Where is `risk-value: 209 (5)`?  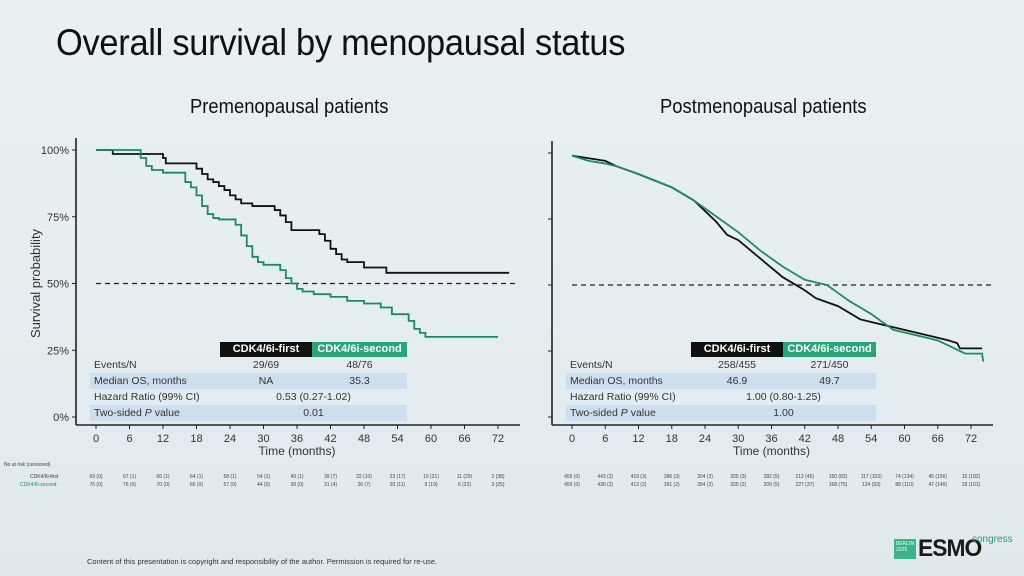 risk-value: 209 (5) is located at coordinates (771, 485).